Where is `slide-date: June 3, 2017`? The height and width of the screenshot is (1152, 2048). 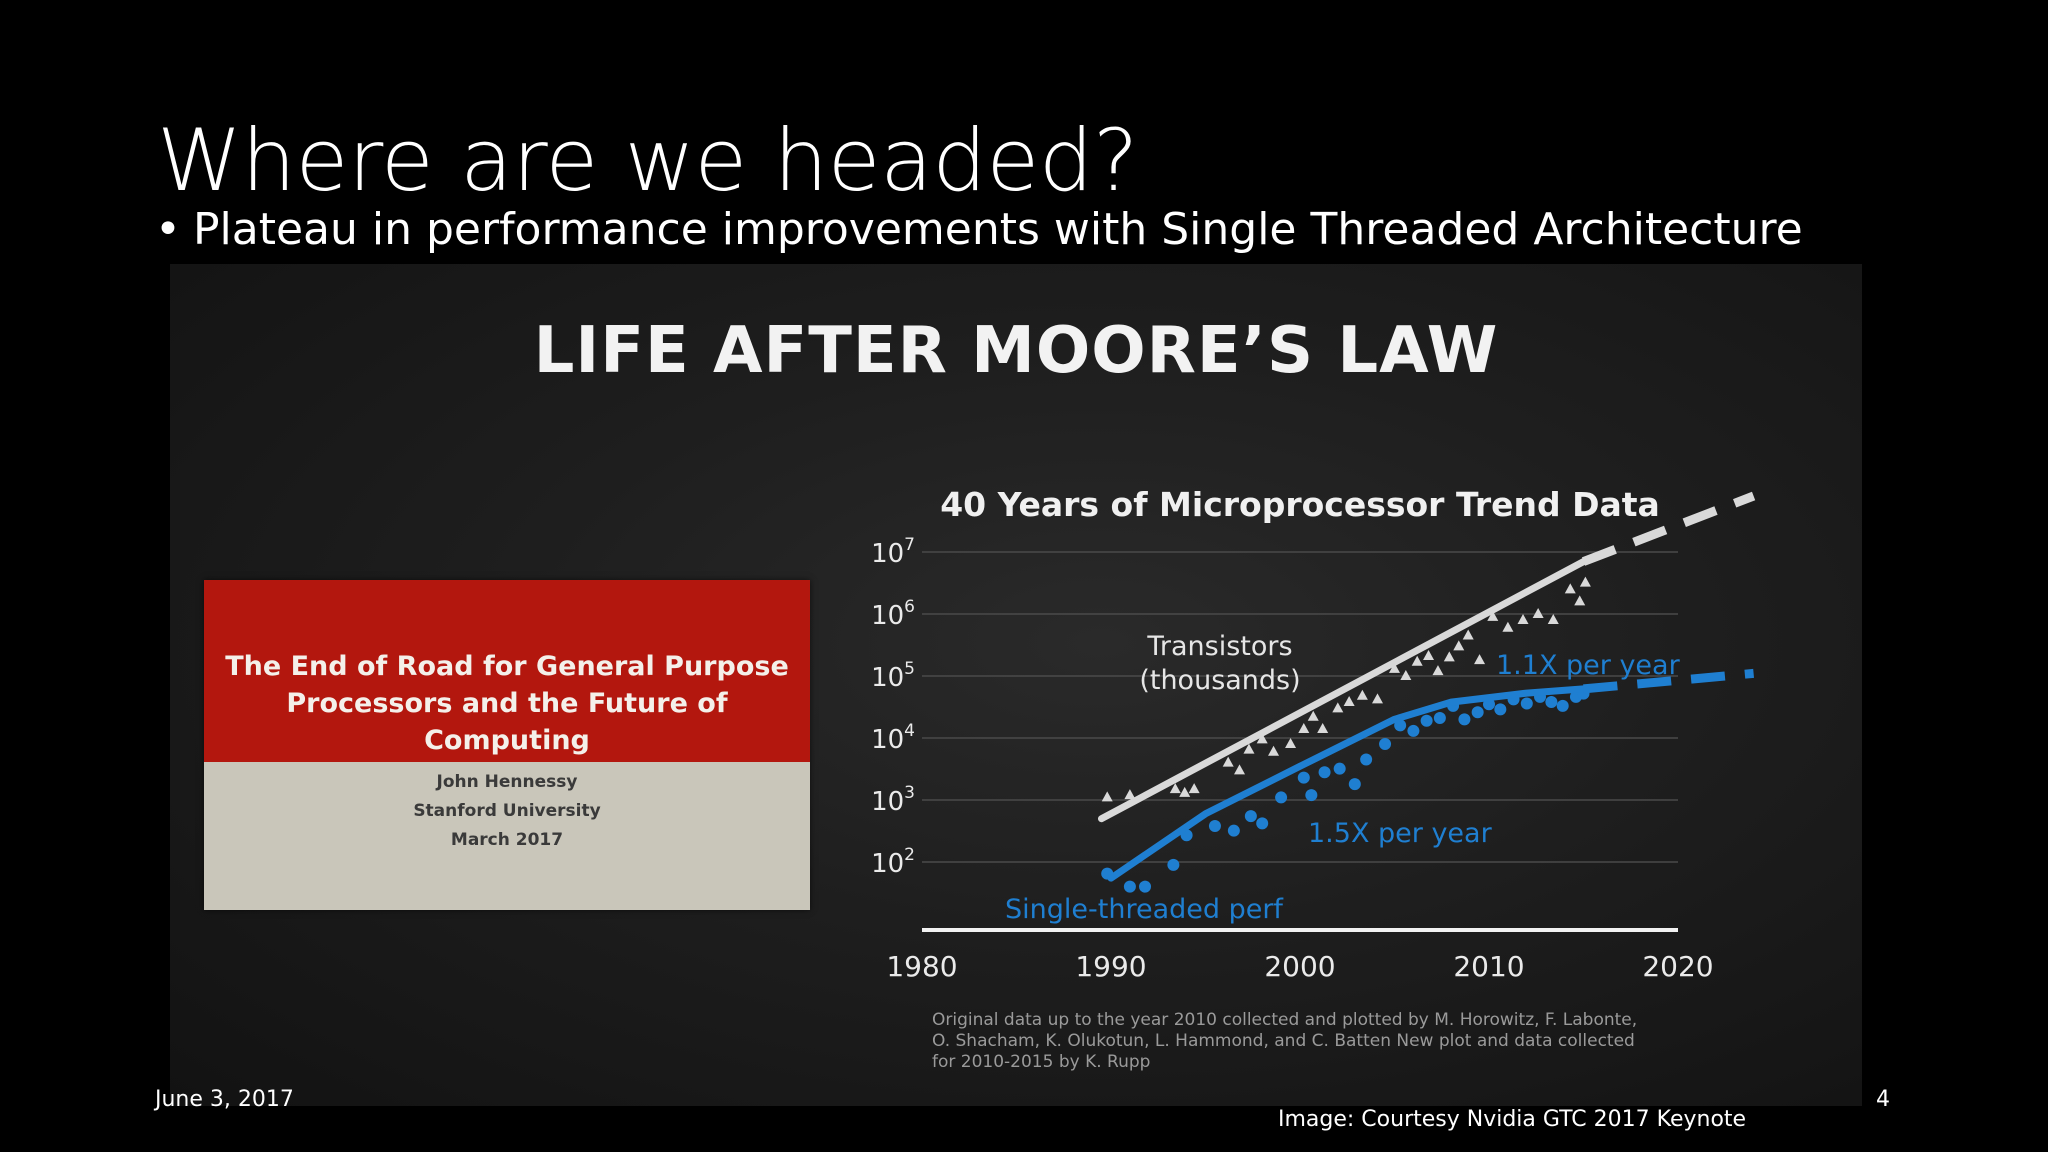
slide-date: June 3, 2017 is located at coordinates (224, 1099).